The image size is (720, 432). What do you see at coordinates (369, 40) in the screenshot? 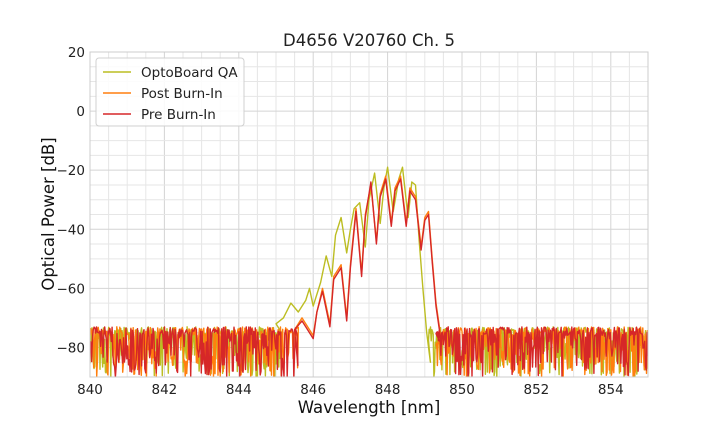
I see `chart-title: D4656 V20760 Ch. 5` at bounding box center [369, 40].